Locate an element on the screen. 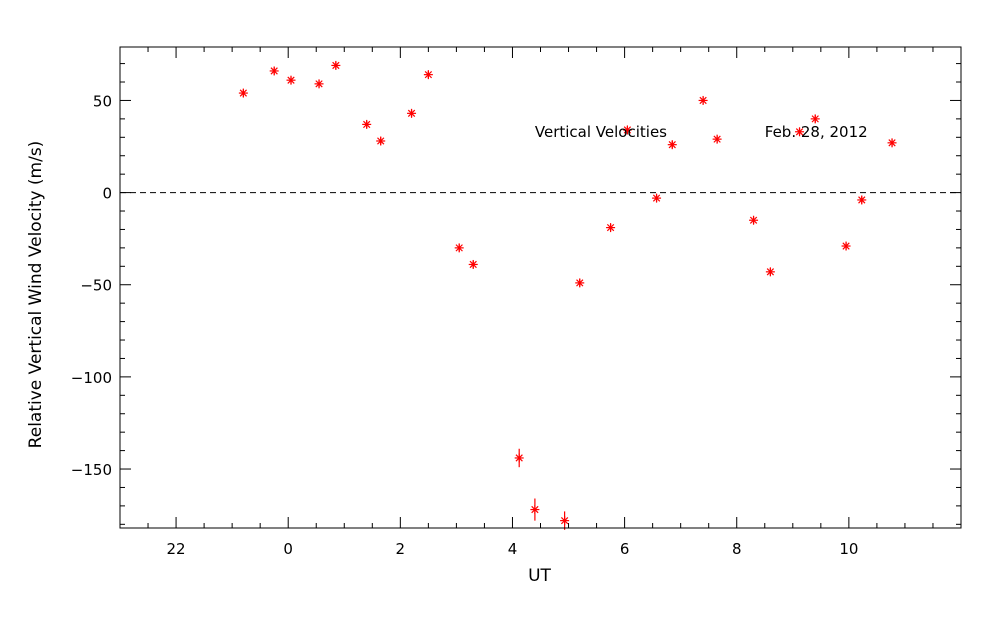 The height and width of the screenshot is (625, 1000). y-axis-label: Relative Vertical Wind Velocity (m/s) is located at coordinates (36, 295).